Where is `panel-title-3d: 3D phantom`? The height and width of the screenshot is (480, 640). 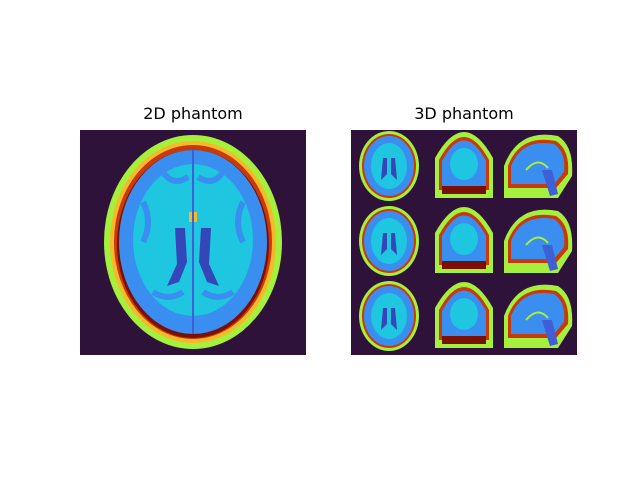 panel-title-3d: 3D phantom is located at coordinates (464, 113).